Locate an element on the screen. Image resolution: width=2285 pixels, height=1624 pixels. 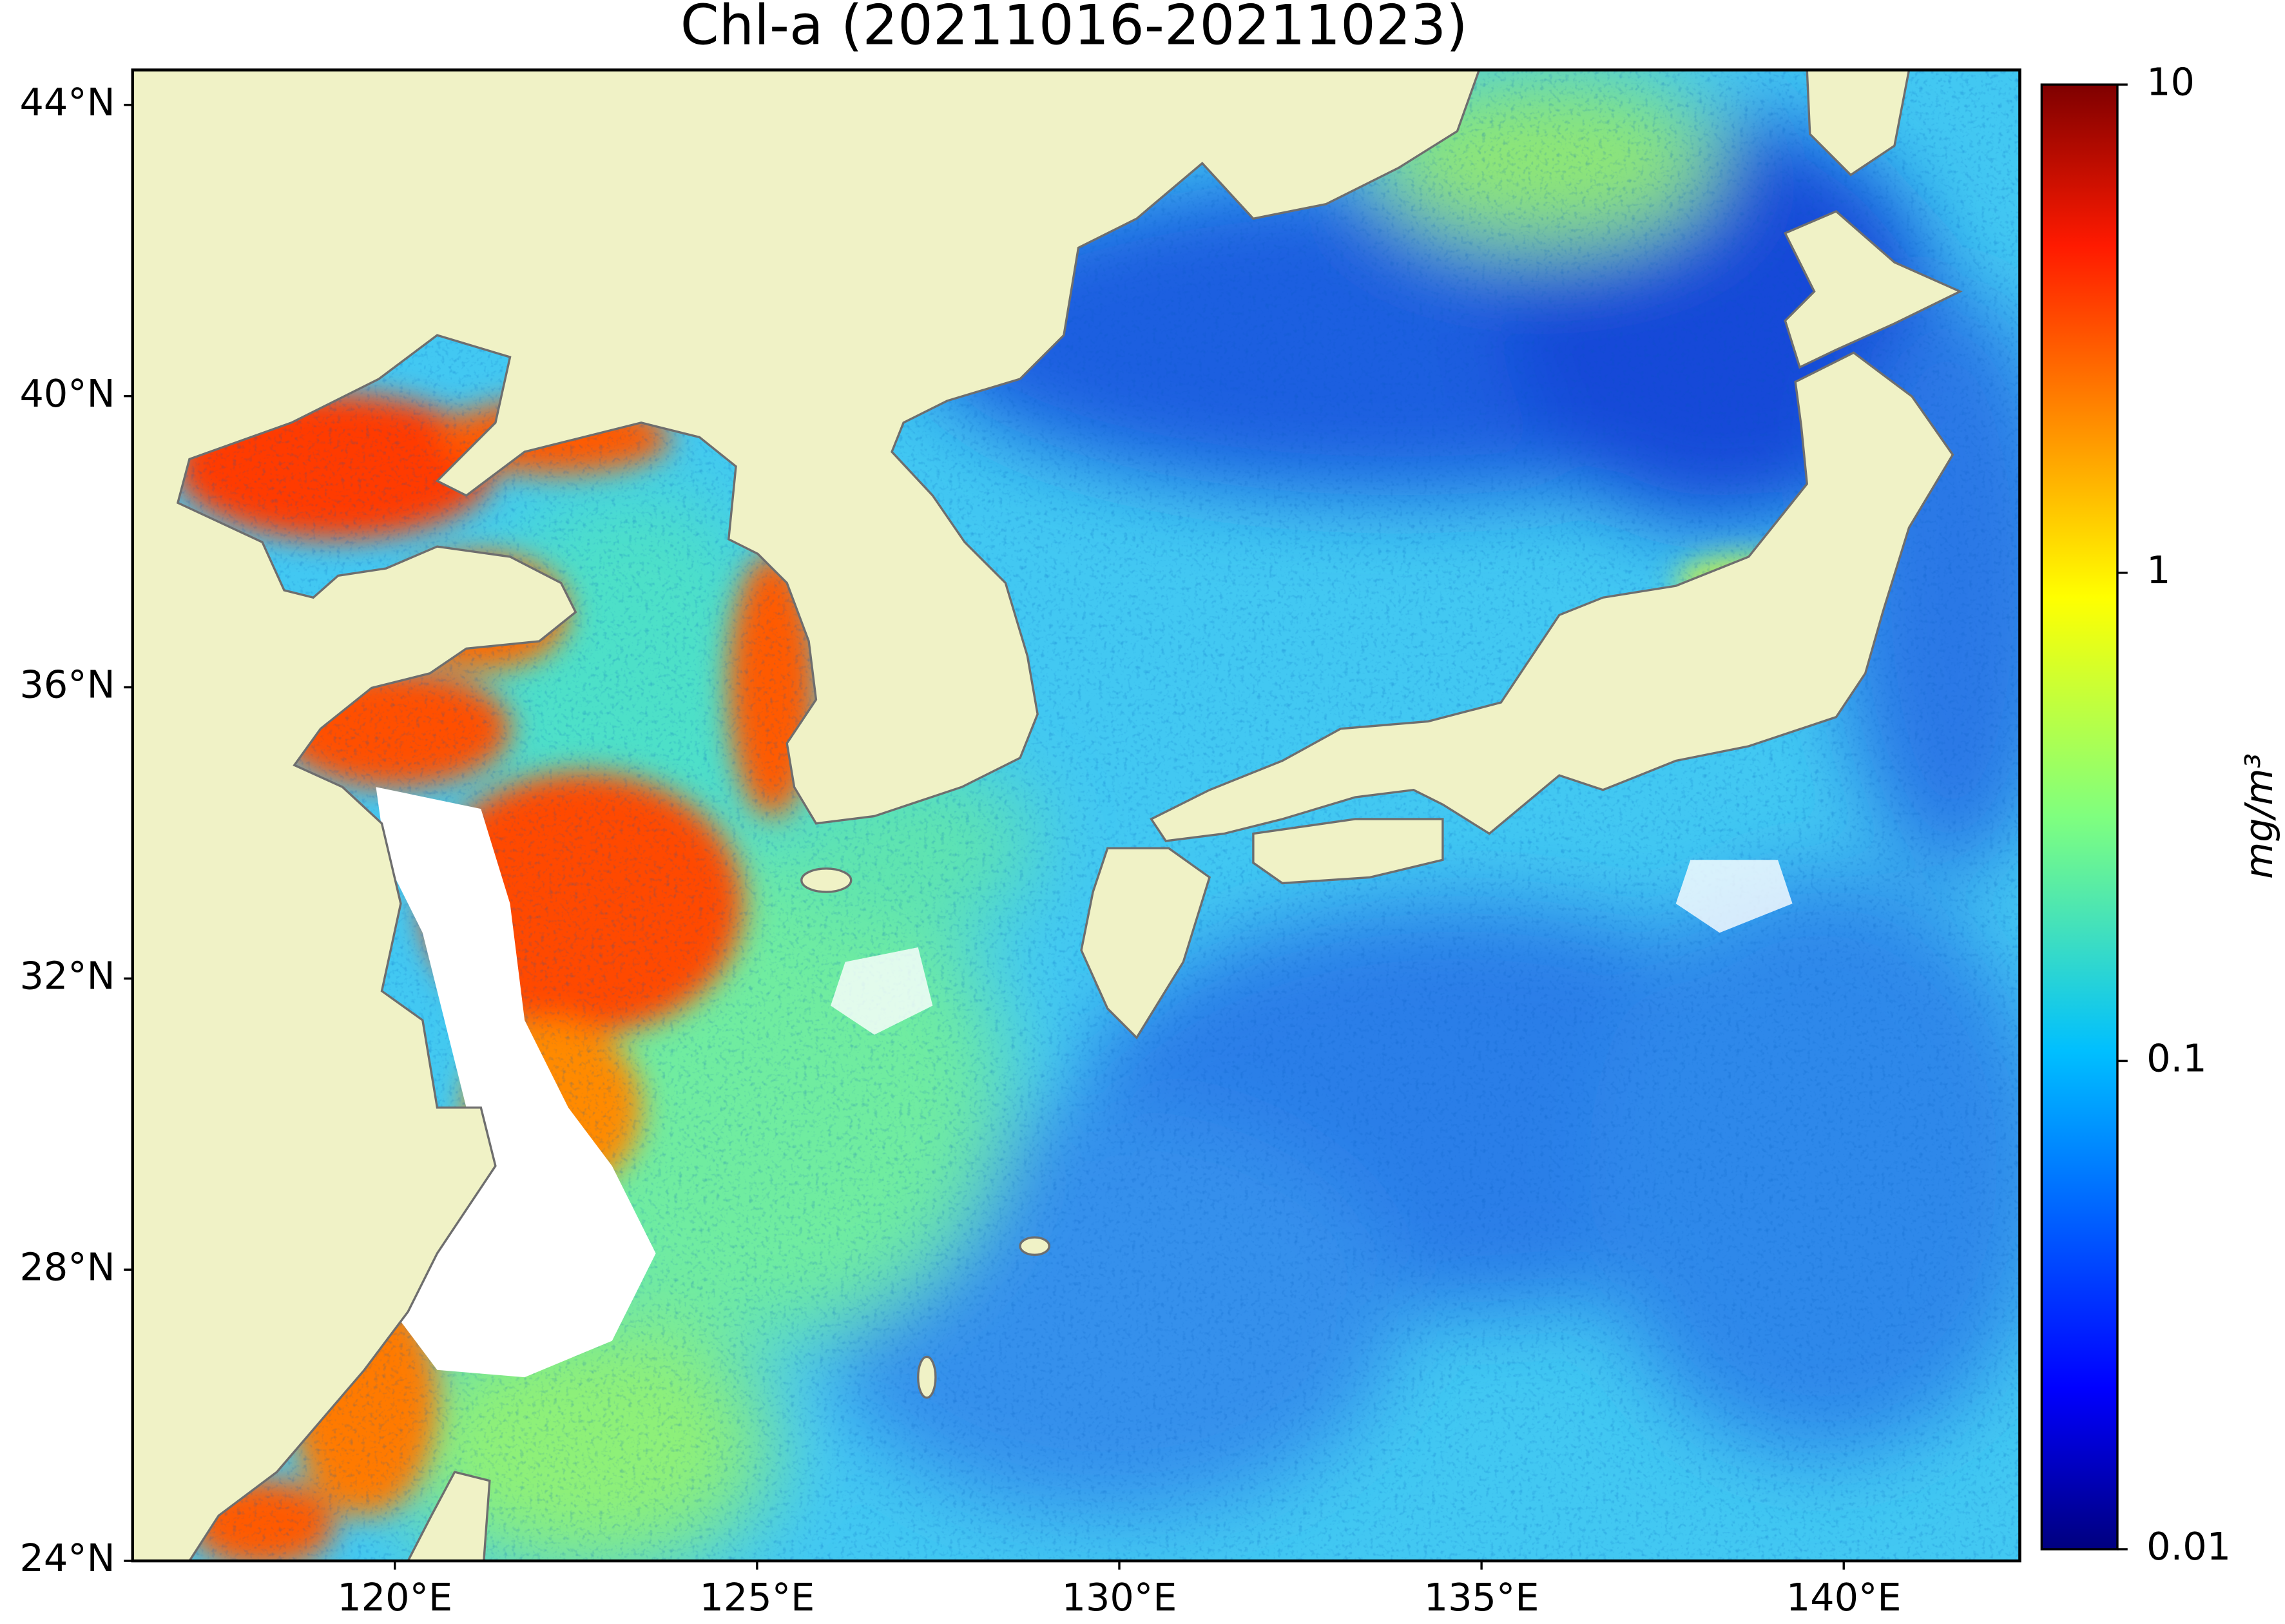
y-tick-label: 32°N is located at coordinates (67, 976).